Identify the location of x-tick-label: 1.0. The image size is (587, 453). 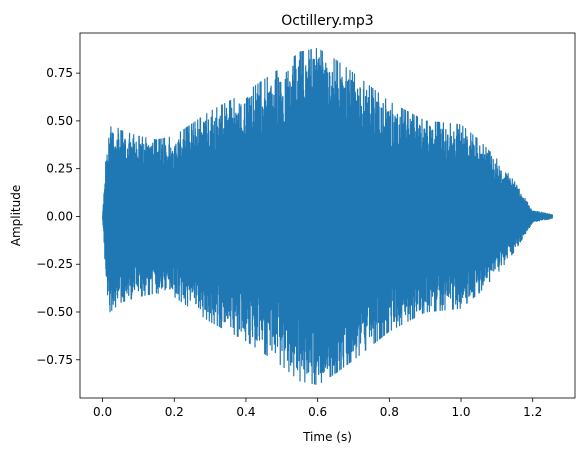
(460, 412).